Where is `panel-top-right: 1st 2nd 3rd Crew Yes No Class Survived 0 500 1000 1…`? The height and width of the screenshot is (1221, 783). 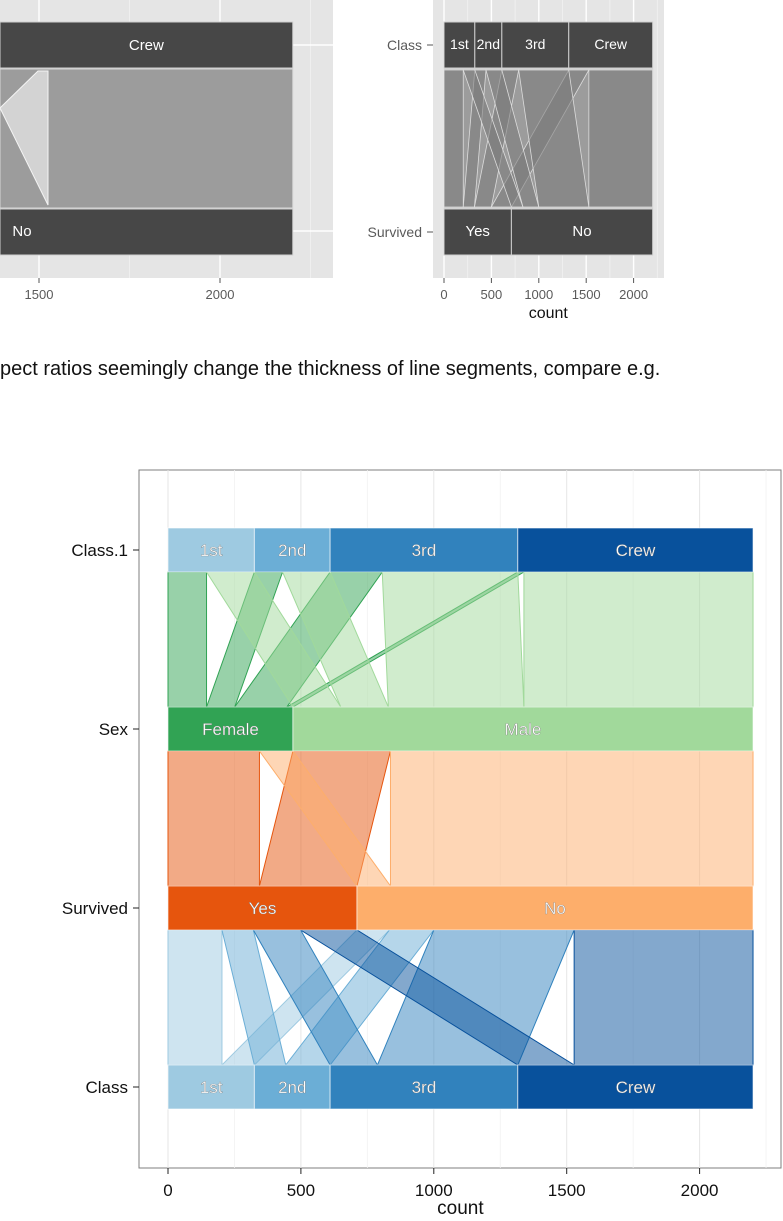
panel-top-right: 1st 2nd 3rd Crew Yes No Class Survived 0 500 1000 1… is located at coordinates (516, 161).